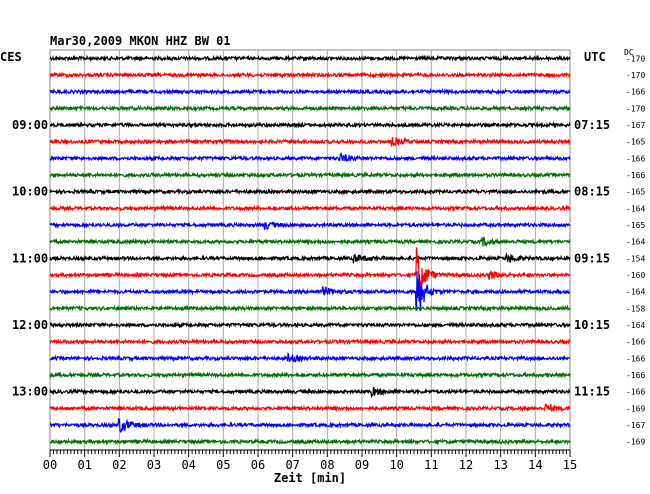 This screenshot has width=650, height=494. What do you see at coordinates (310, 460) in the screenshot?
I see `x-axis: 00 01 02 03 04 05 06 07 08 09 10 11 12 13 14 15` at bounding box center [310, 460].